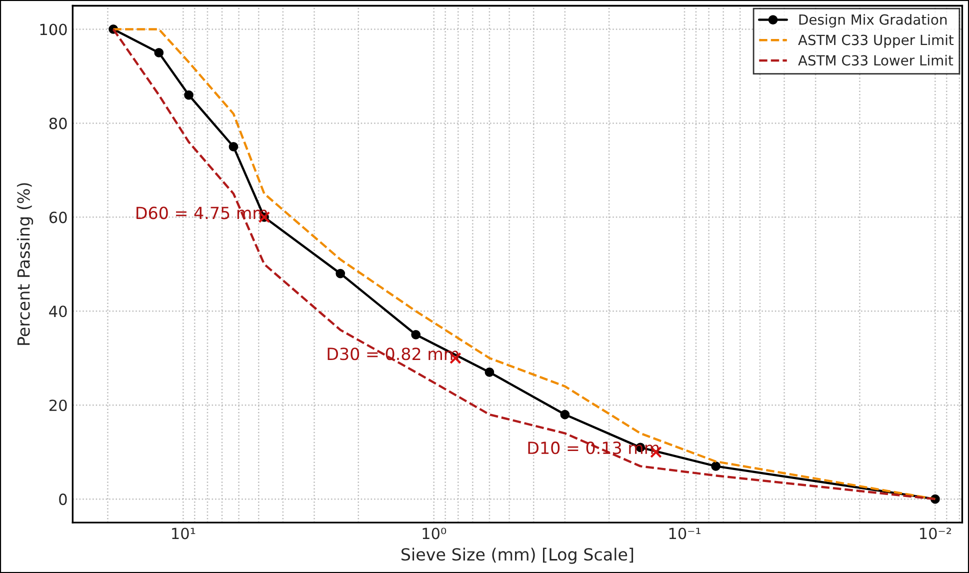 Image resolution: width=969 pixels, height=573 pixels. Describe the element at coordinates (58, 312) in the screenshot. I see `y-tick-label: 40` at that location.